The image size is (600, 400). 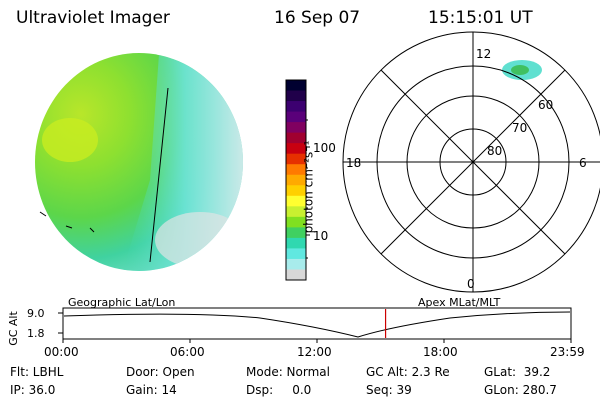 What do you see at coordinates (459, 302) in the screenshot?
I see `timeline-right-title: Apex MLat/MLT` at bounding box center [459, 302].